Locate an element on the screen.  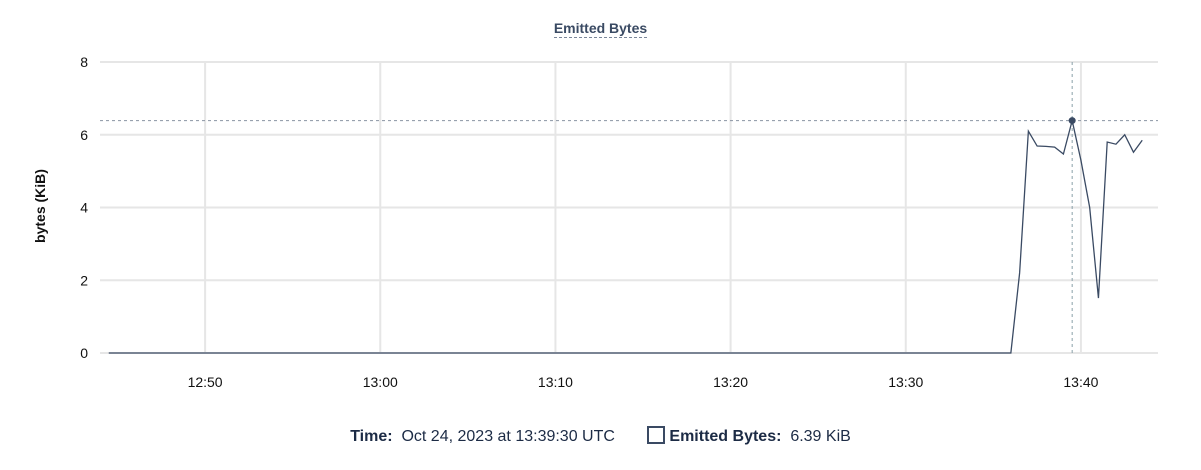
time-label: Time: is located at coordinates (371, 436).